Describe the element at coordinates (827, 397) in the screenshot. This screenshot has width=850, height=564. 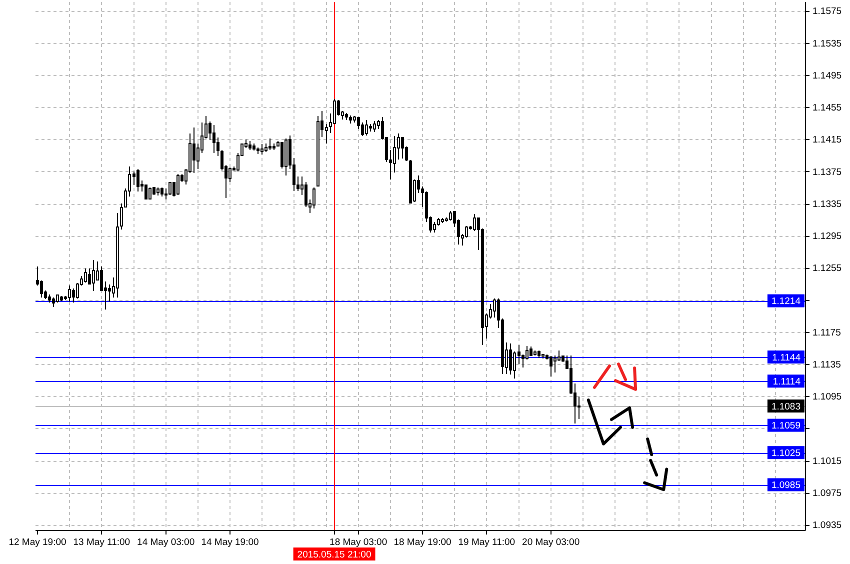
I see `y-tick-label: 1.1095` at that location.